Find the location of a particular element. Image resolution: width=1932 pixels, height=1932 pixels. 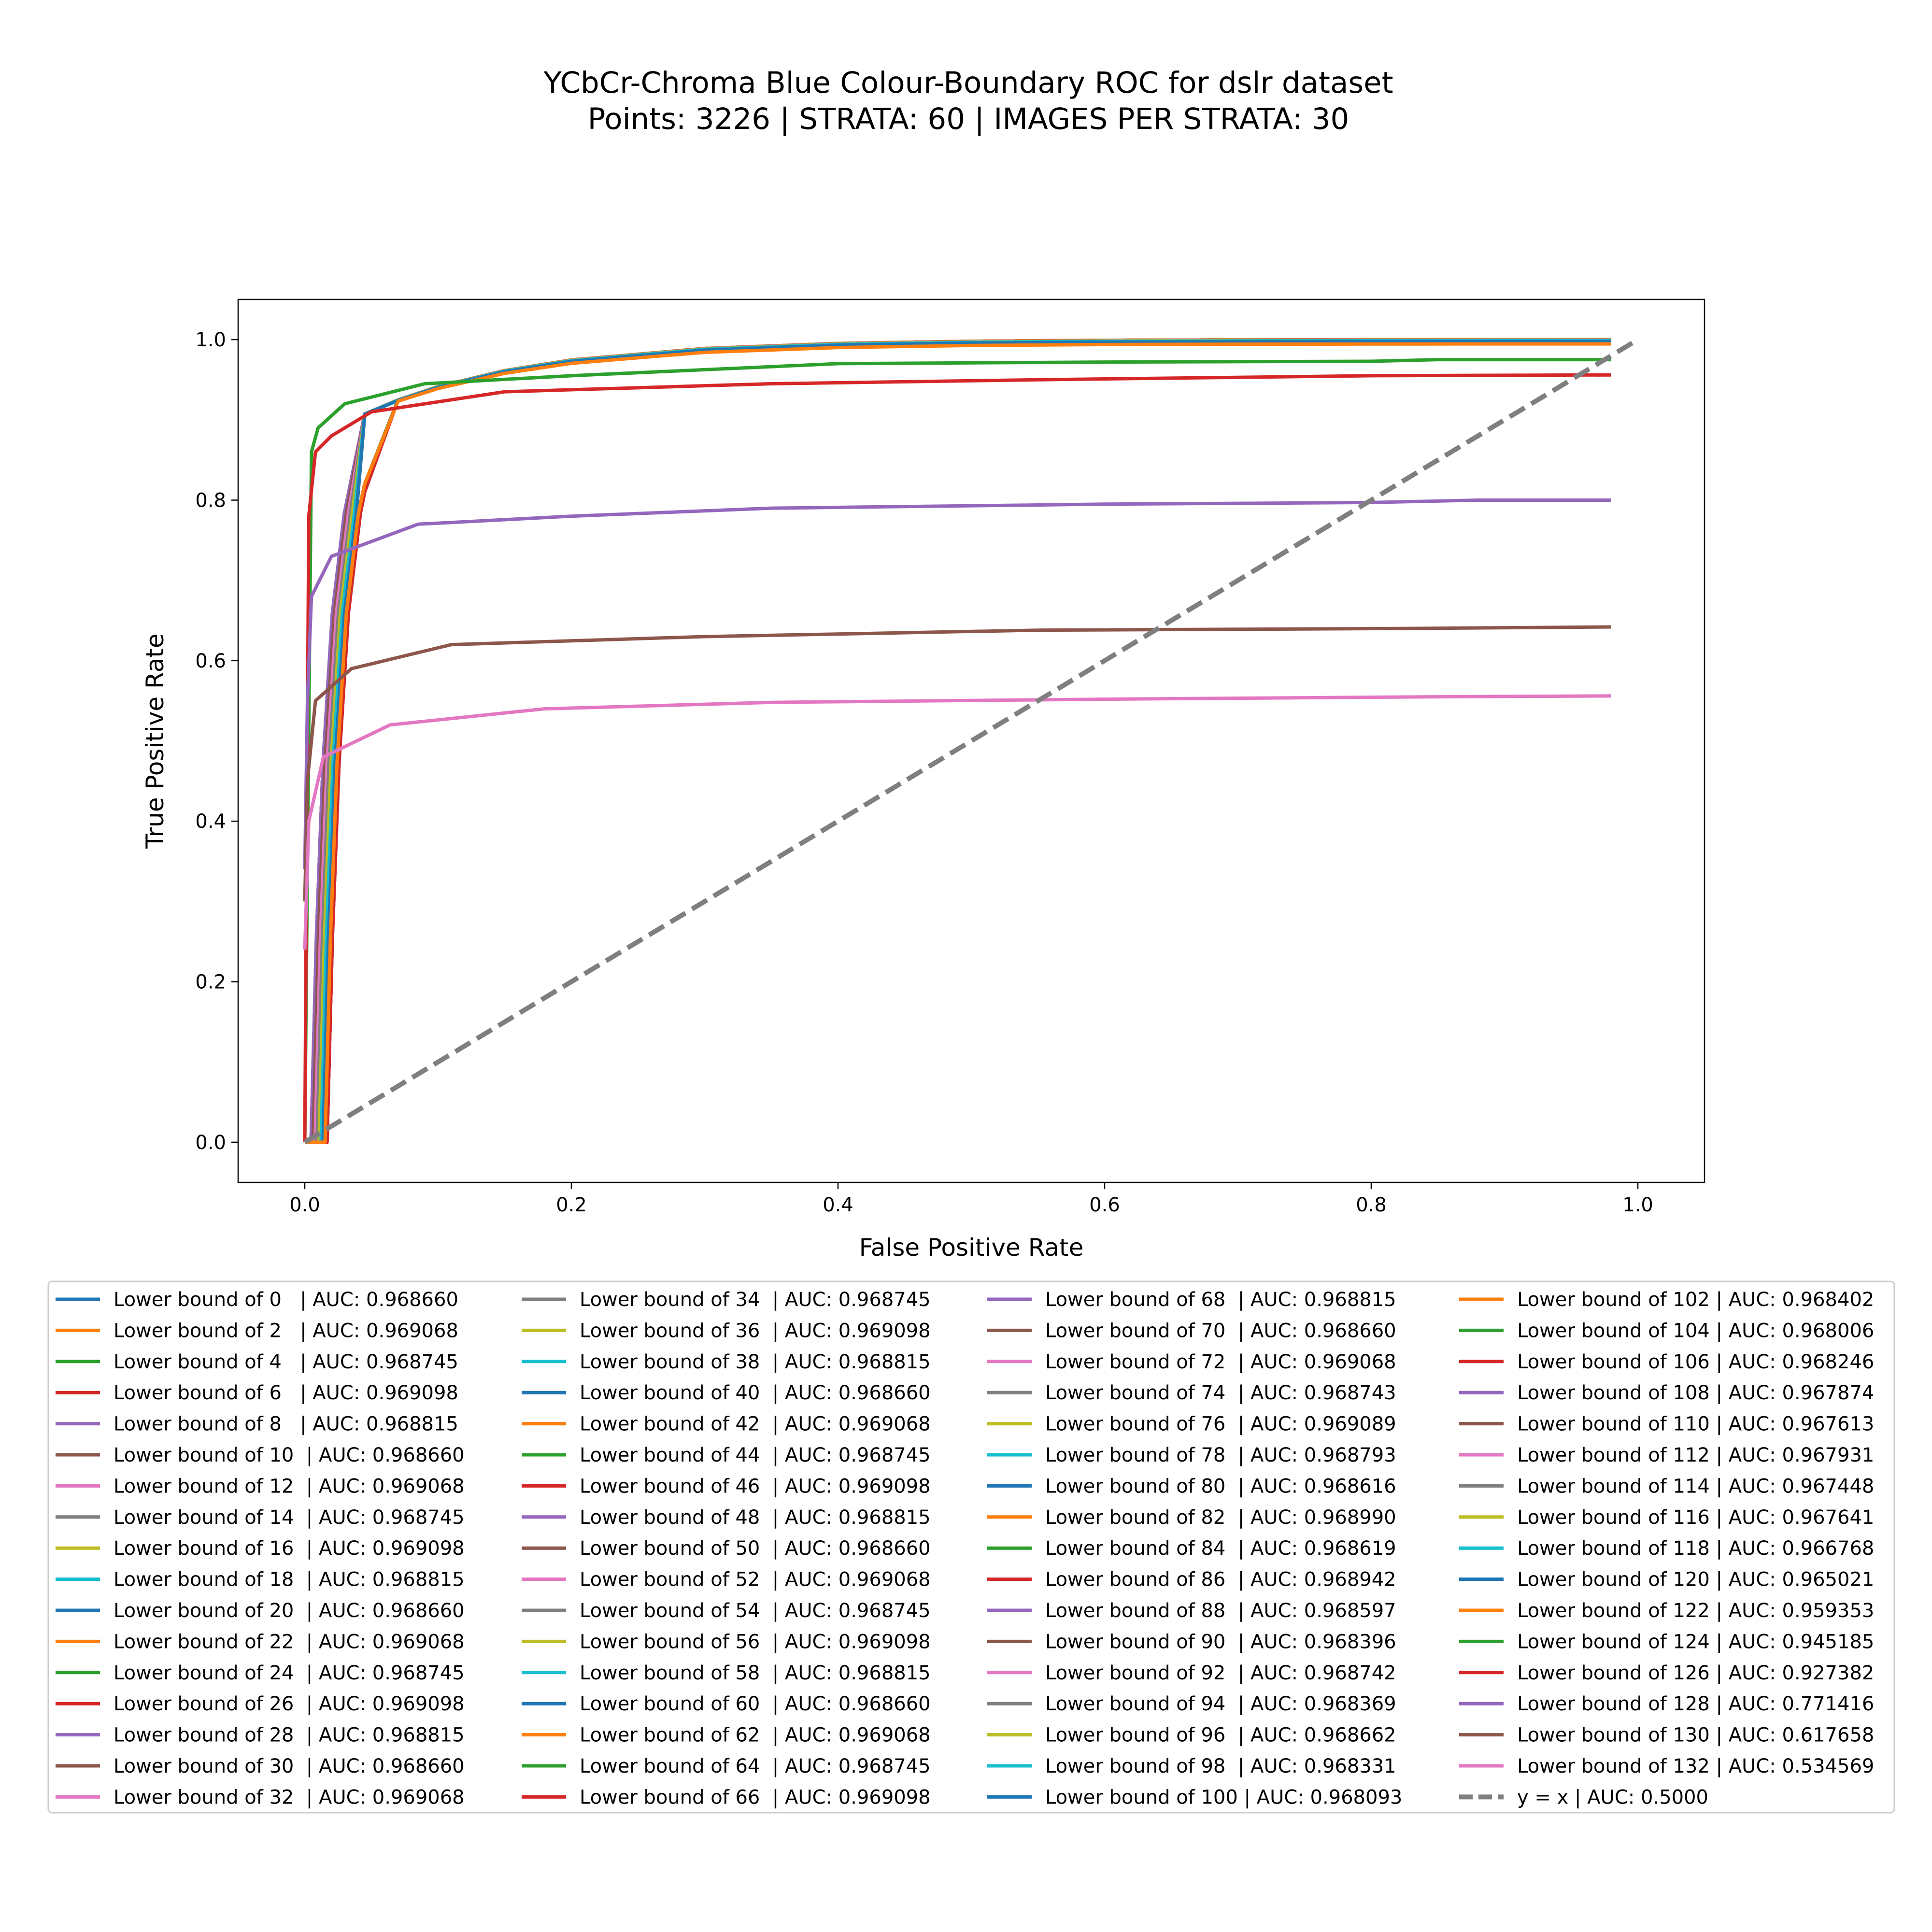

legend-label: Lower bound of 28 | AUC: 0.968815 is located at coordinates (289, 1735).